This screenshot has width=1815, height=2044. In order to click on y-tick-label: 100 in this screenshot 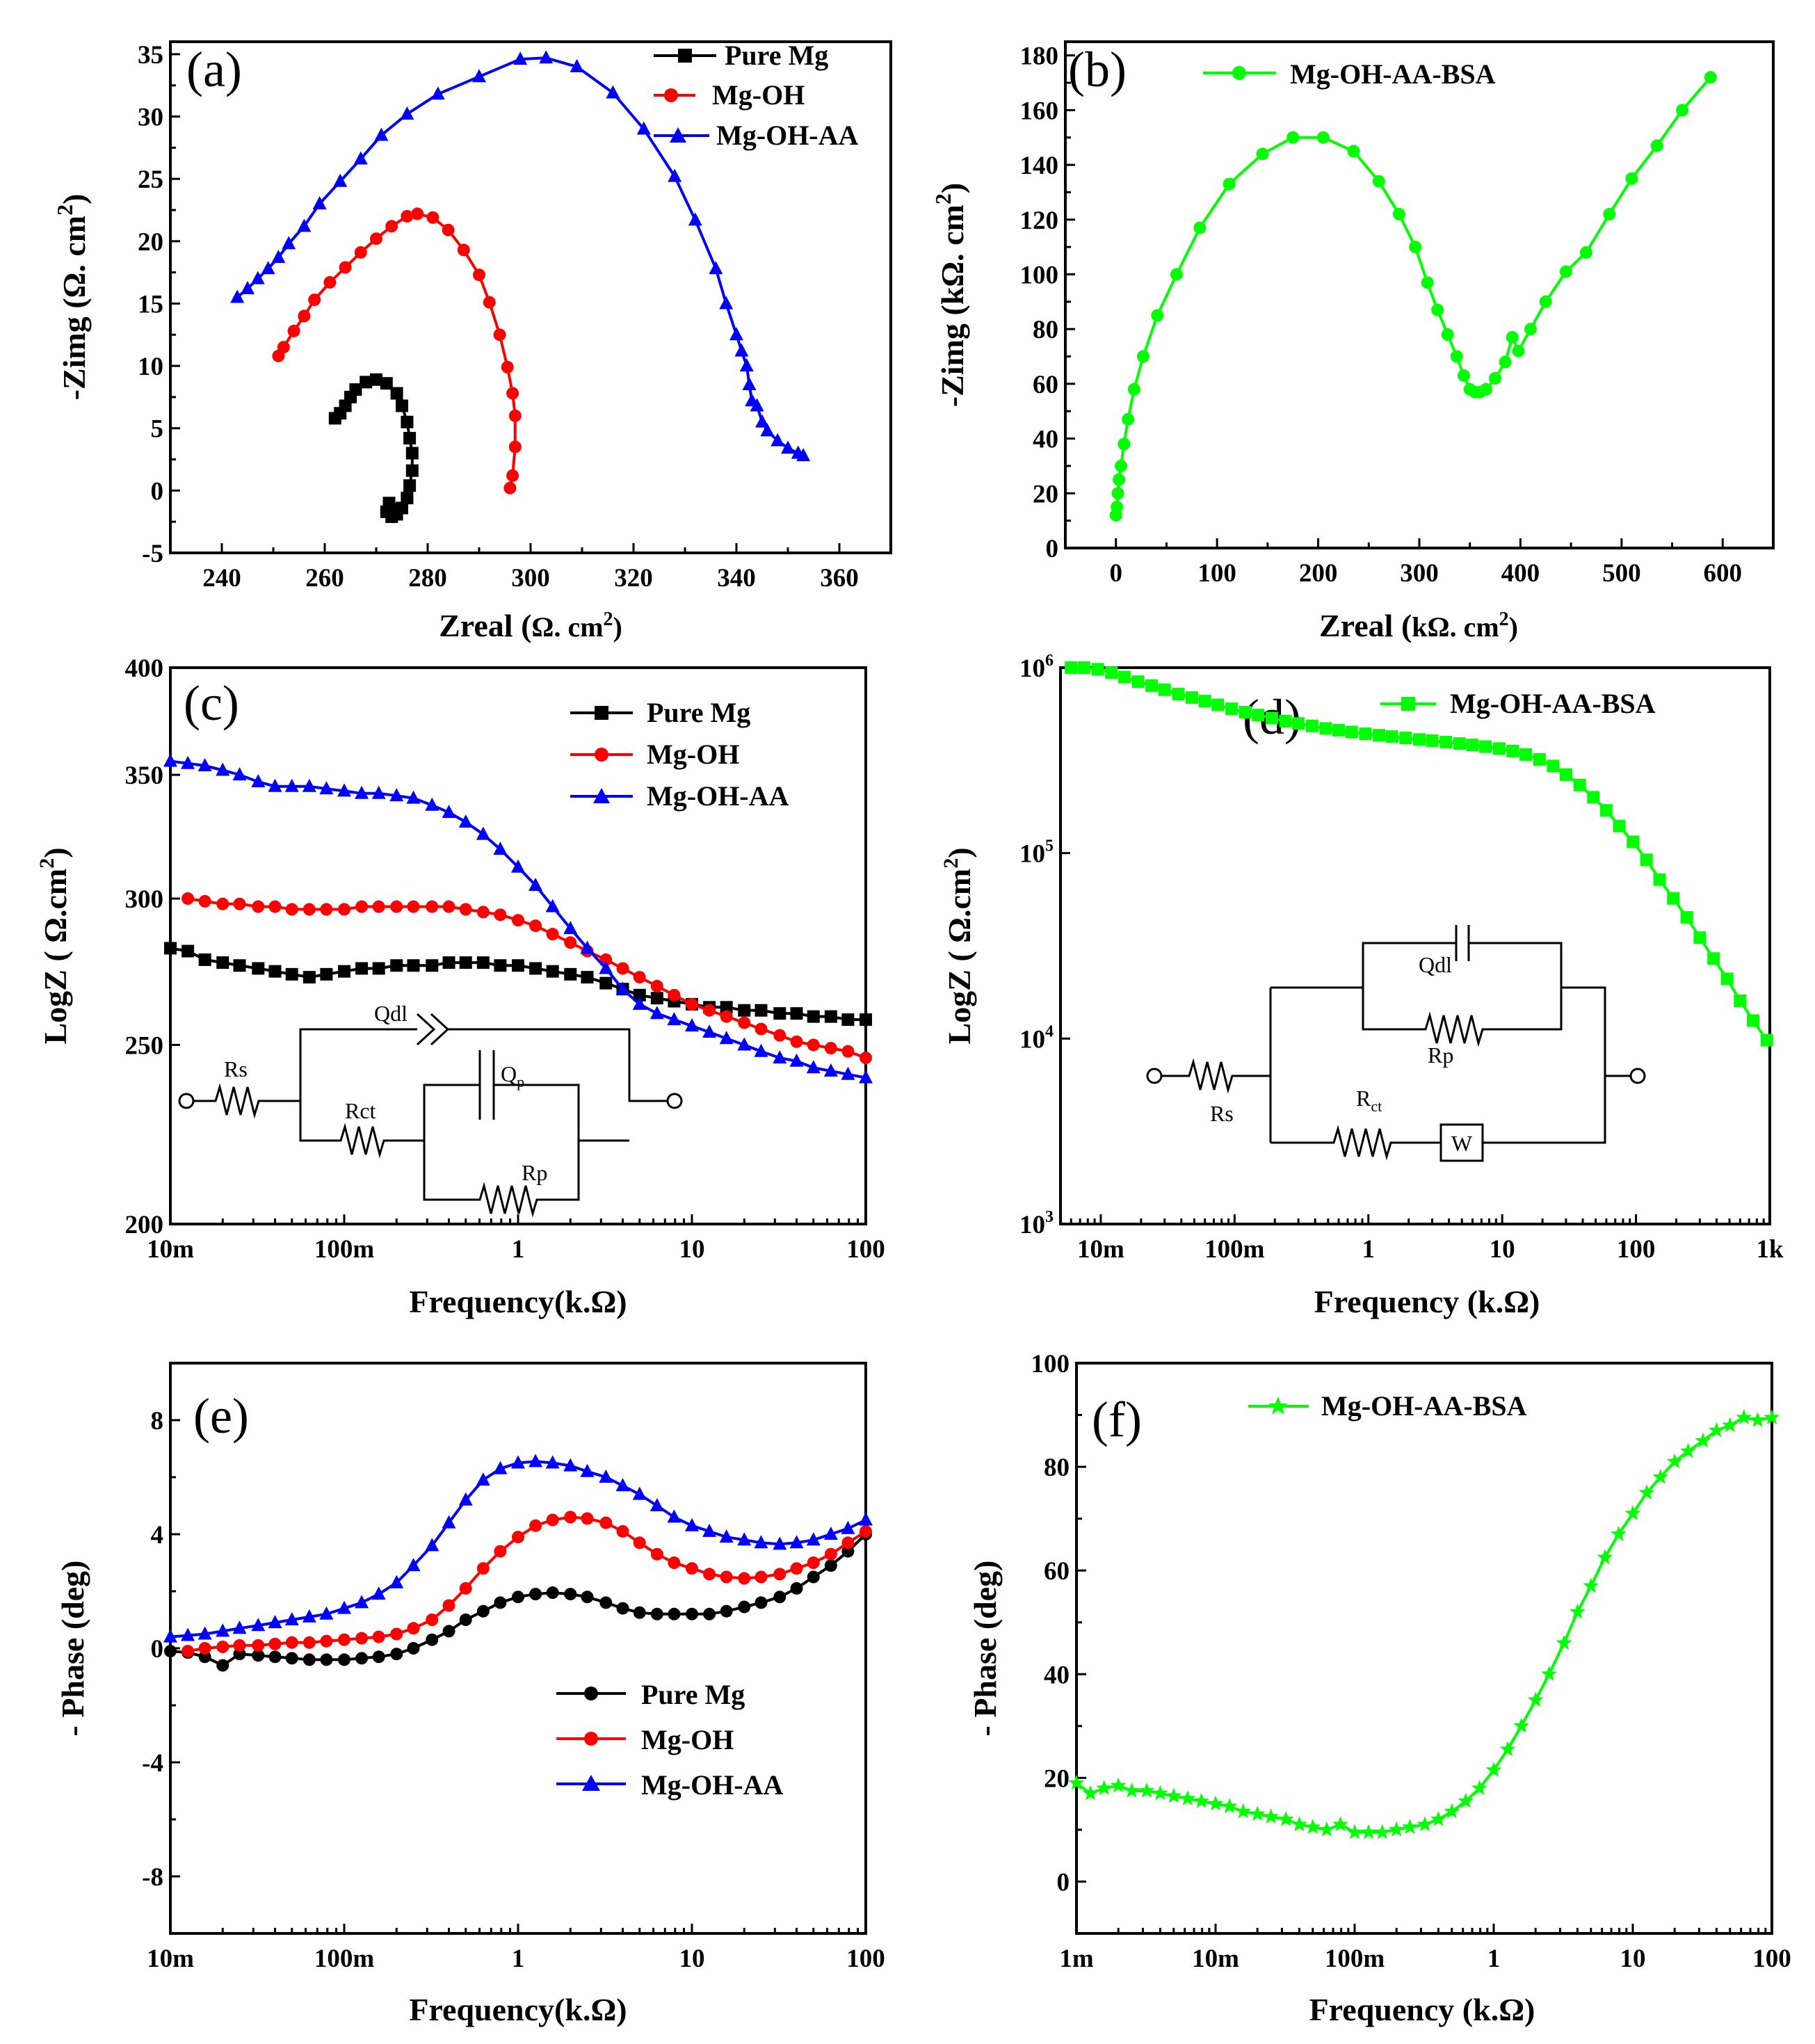, I will do `click(1039, 275)`.